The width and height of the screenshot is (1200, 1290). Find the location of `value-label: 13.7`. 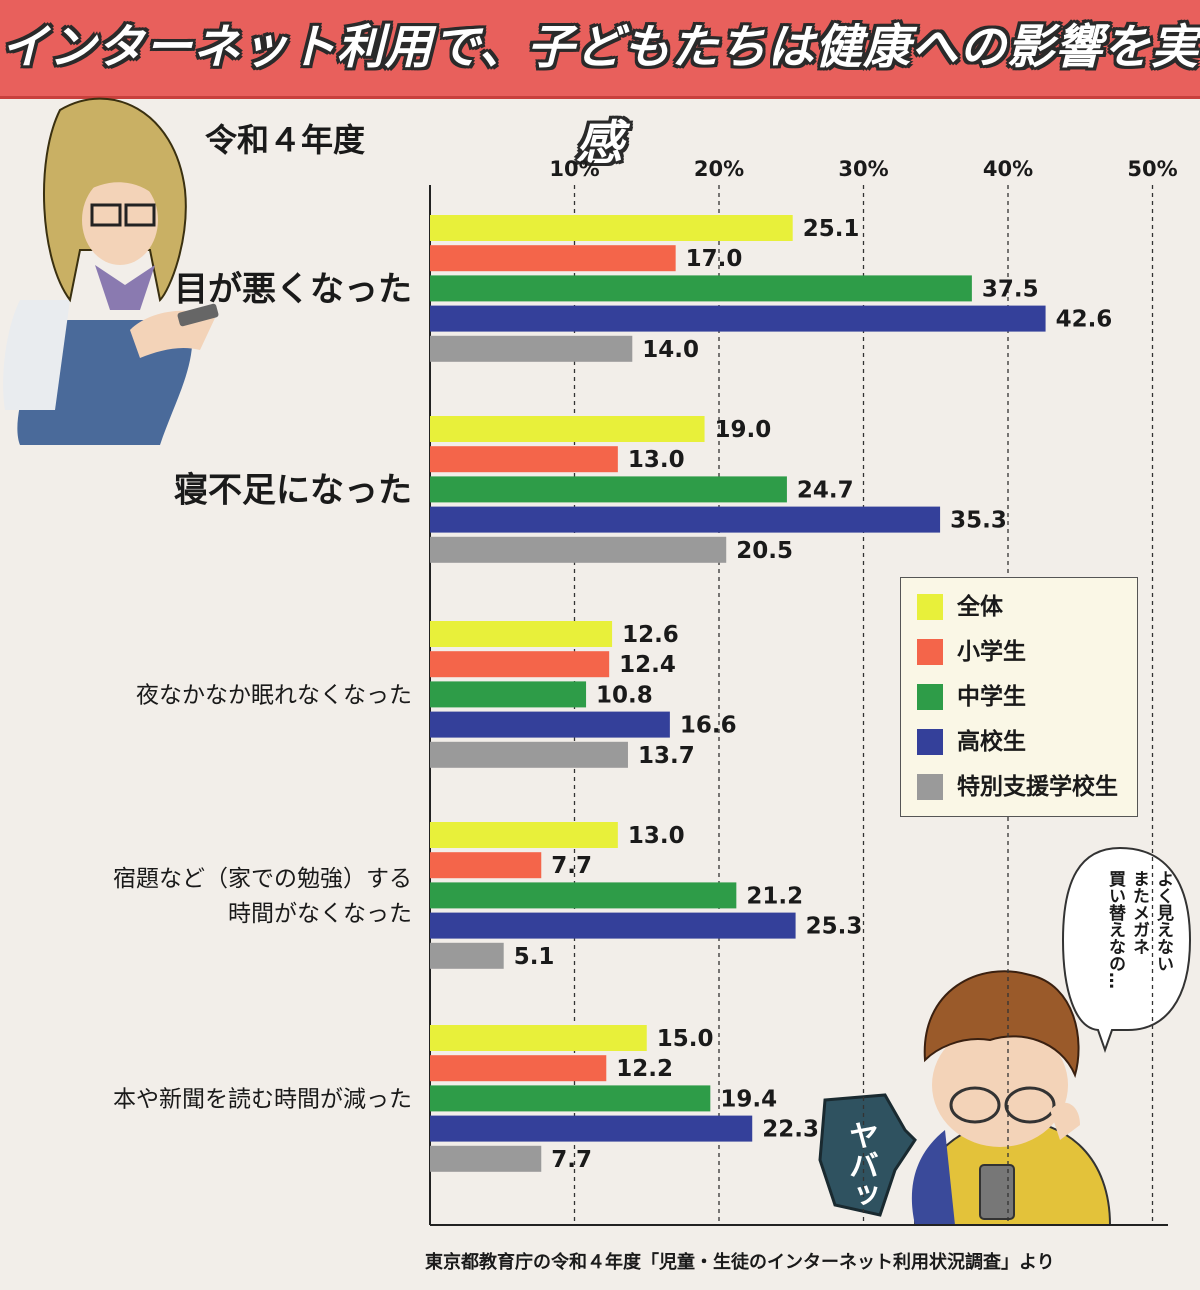

value-label: 13.7 is located at coordinates (666, 756).